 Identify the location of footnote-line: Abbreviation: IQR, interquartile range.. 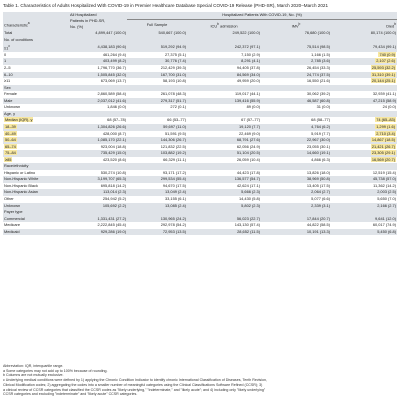
(33, 366).